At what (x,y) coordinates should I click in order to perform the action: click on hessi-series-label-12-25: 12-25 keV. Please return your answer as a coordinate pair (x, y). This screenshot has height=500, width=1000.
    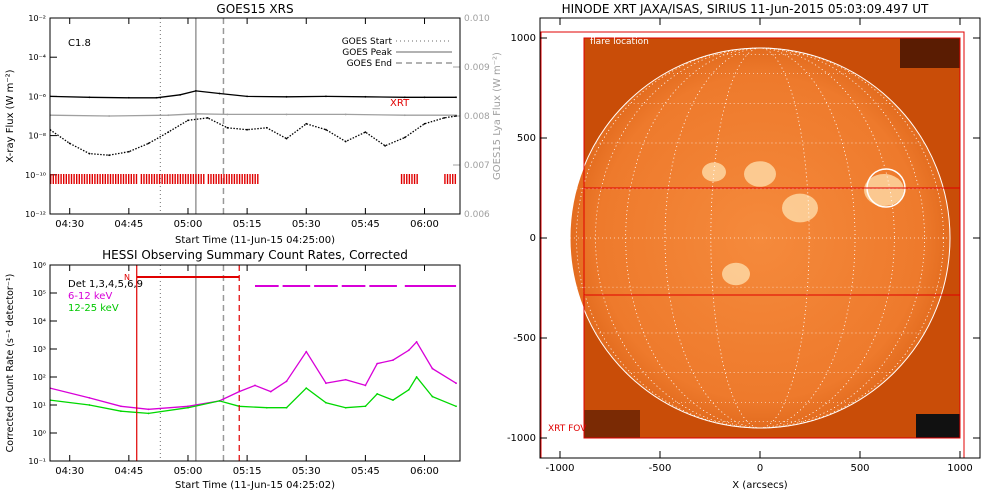
    Looking at the image, I should click on (93, 308).